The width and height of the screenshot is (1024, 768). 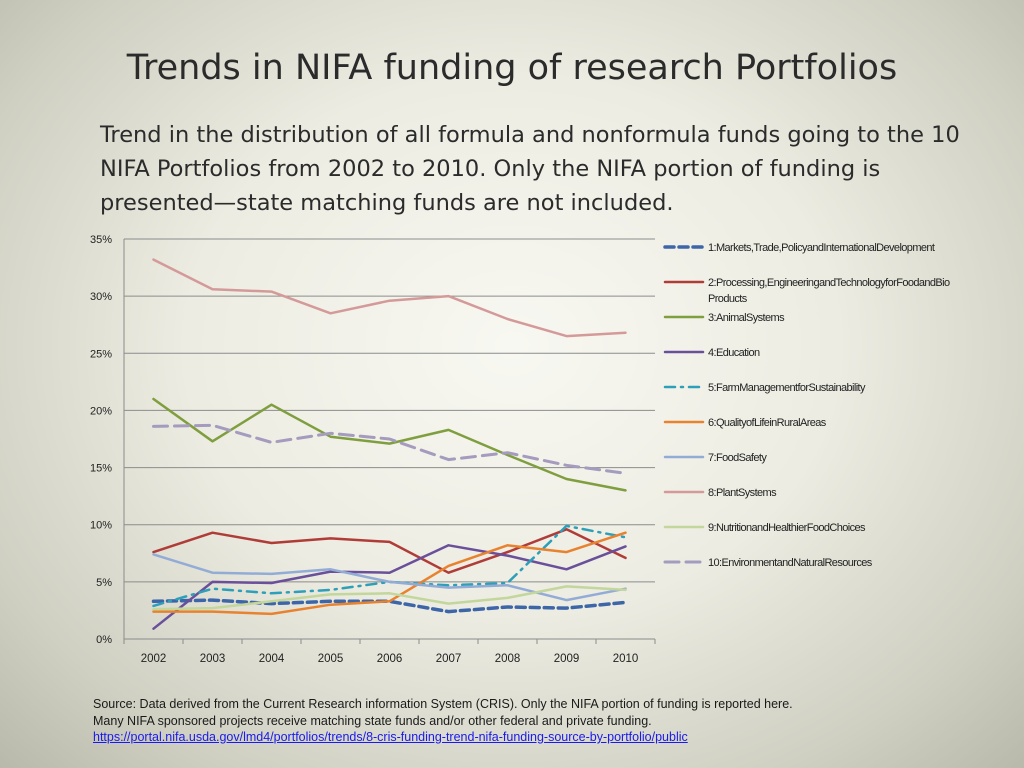 I want to click on x-tick-label: 2007, so click(x=449, y=659).